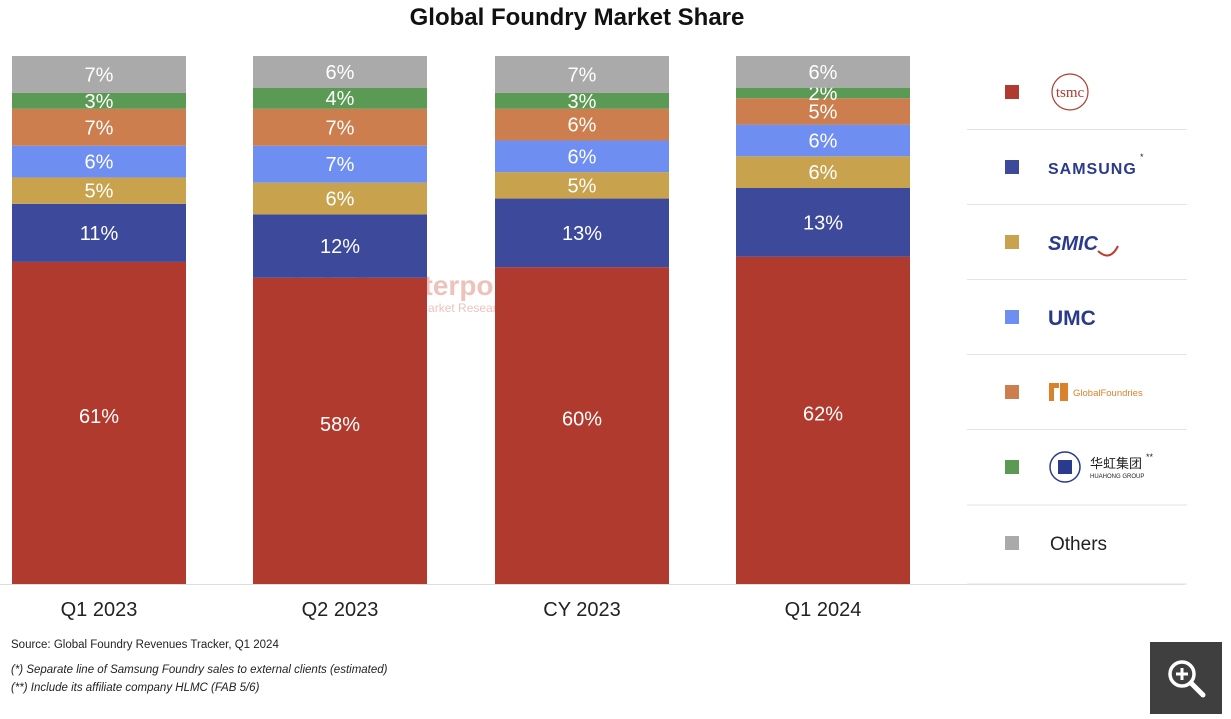 Image resolution: width=1231 pixels, height=719 pixels. I want to click on legend-swatch-hua-hong-group, so click(1012, 467).